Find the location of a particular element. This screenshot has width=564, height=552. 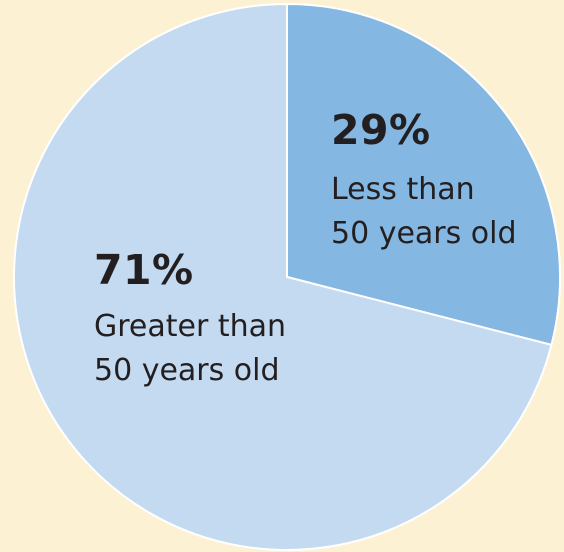

slice-label-less-than-50: 29% Less than 50 years old is located at coordinates (424, 181).